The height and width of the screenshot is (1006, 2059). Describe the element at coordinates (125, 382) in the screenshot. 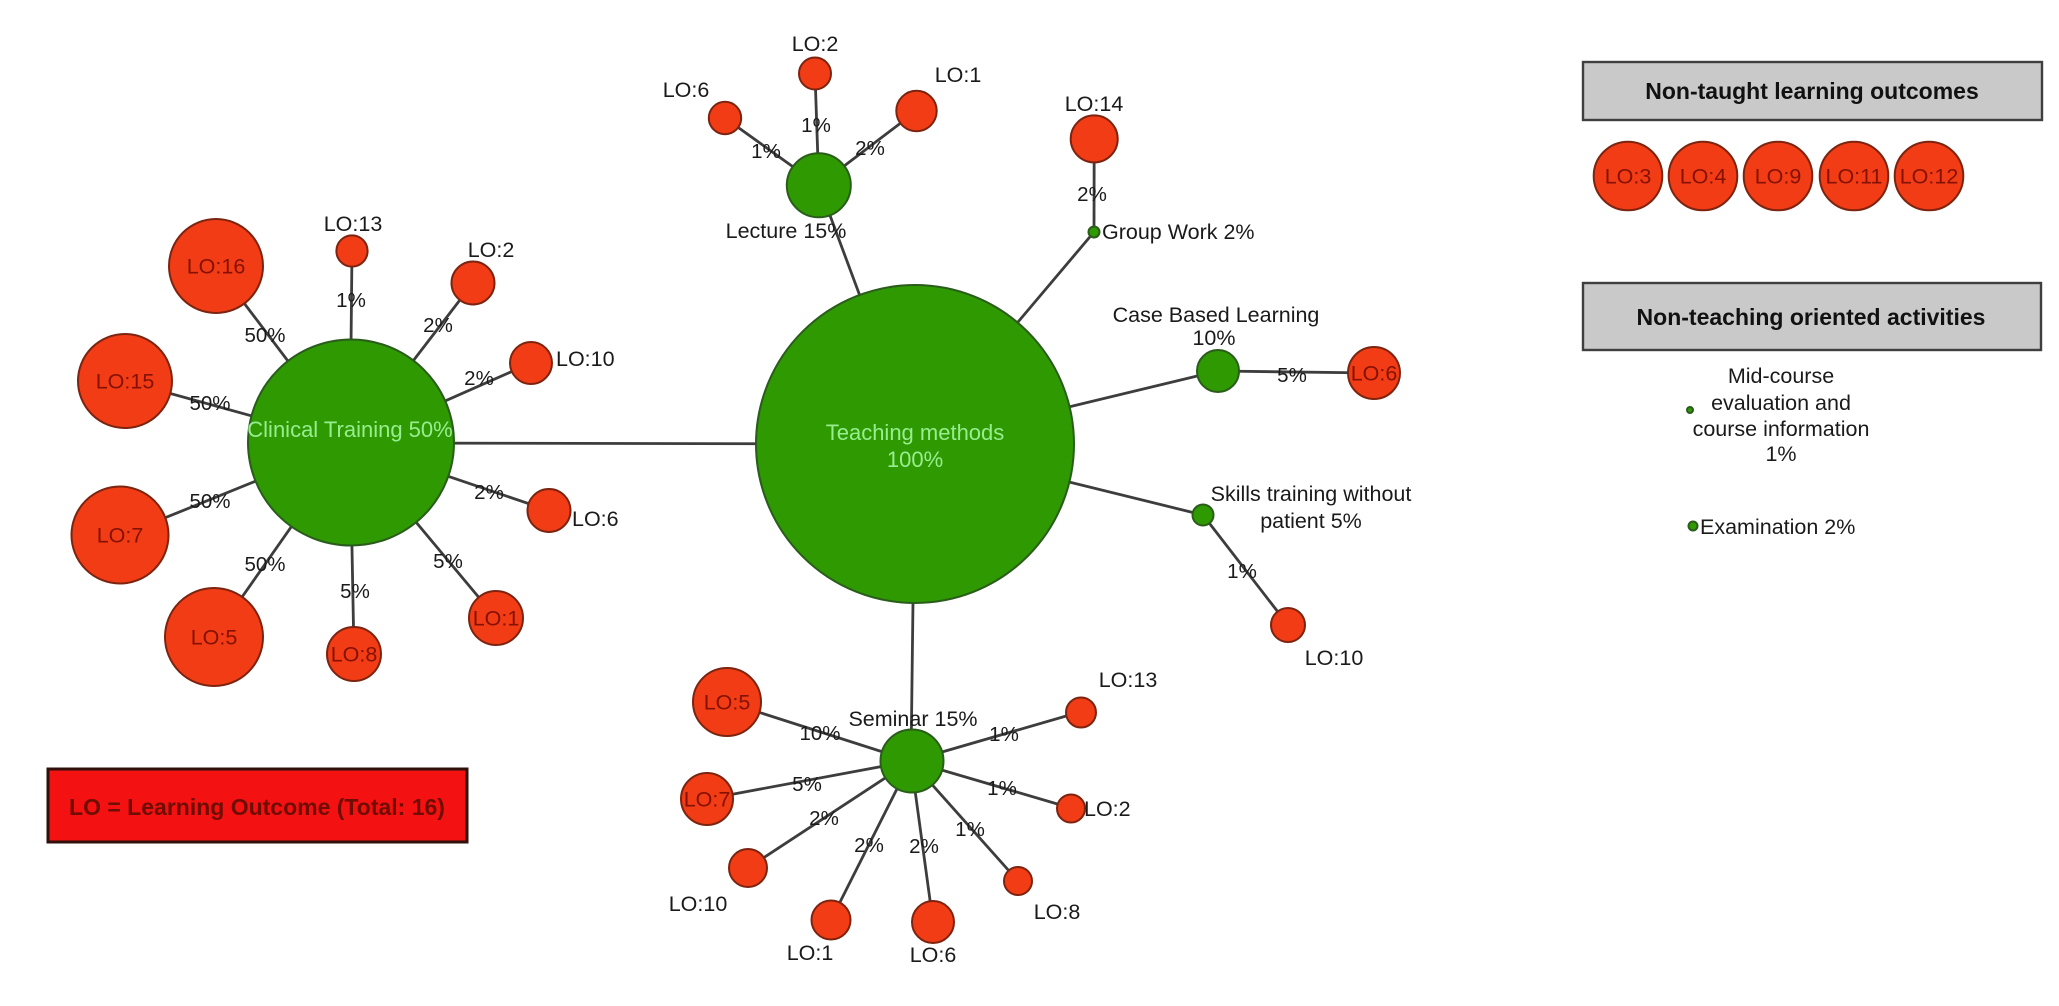

I see `svg-text: LO:15` at that location.